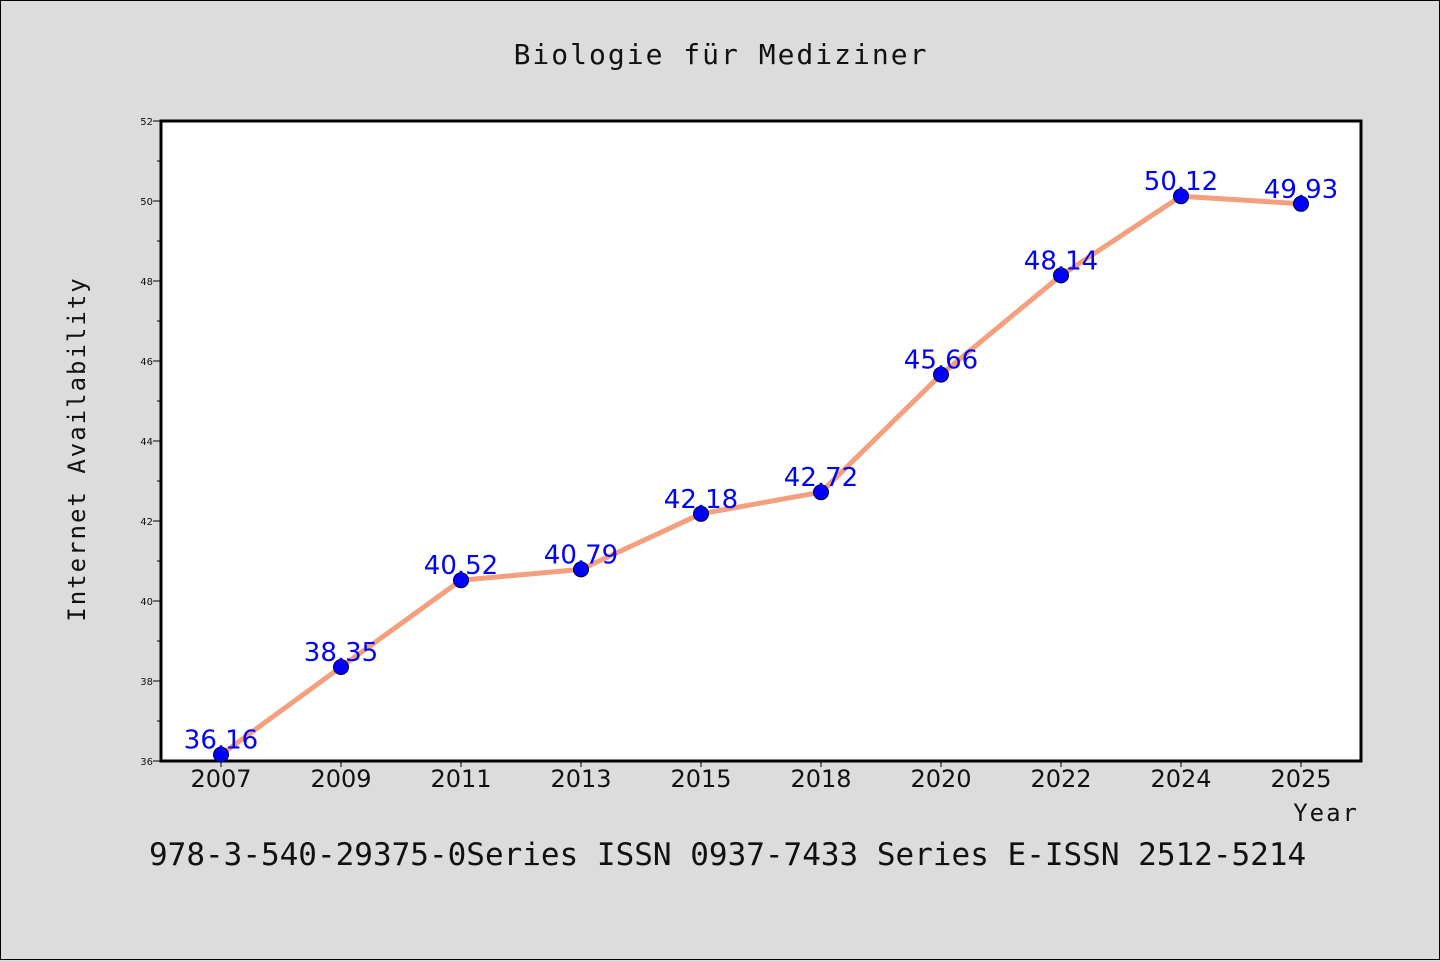  What do you see at coordinates (700, 779) in the screenshot?
I see `x-tick-label: 2015` at bounding box center [700, 779].